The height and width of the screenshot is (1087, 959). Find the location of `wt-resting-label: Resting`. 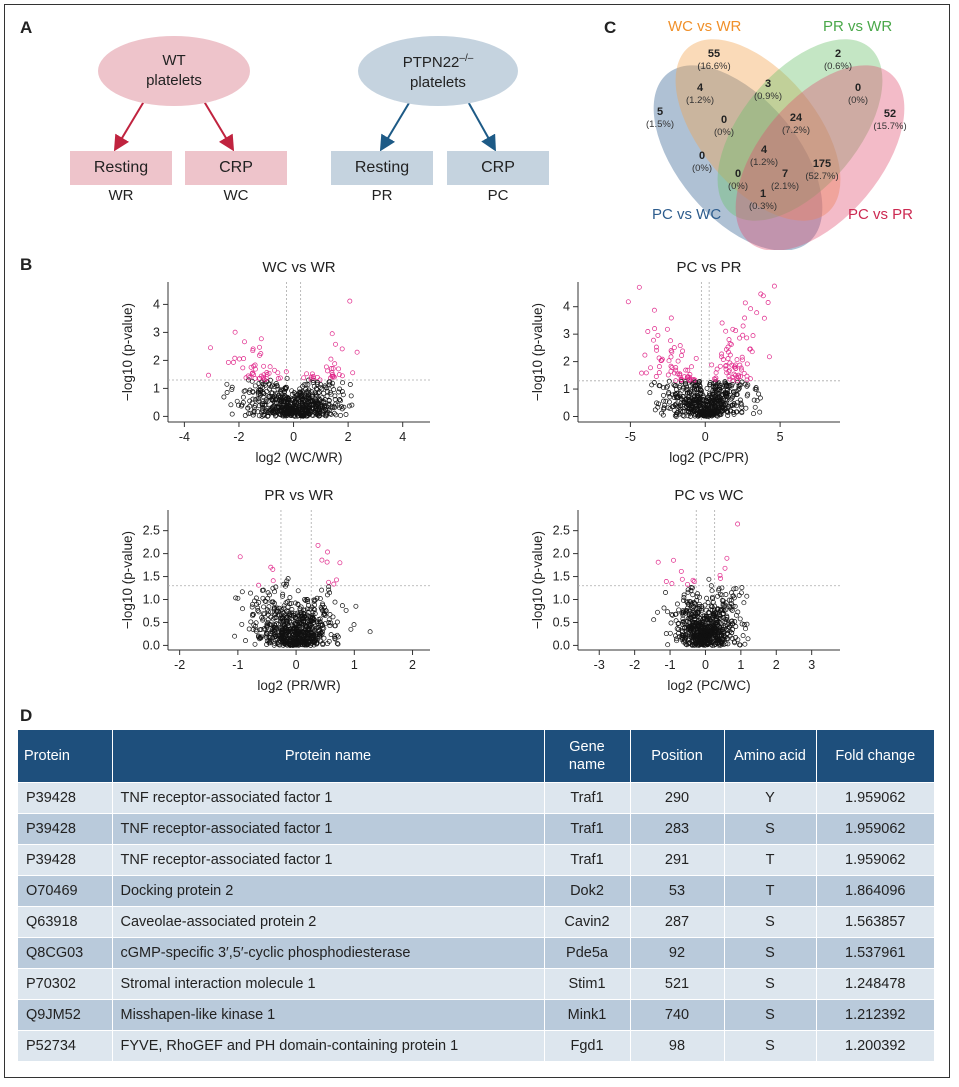

wt-resting-label: Resting is located at coordinates (121, 167).